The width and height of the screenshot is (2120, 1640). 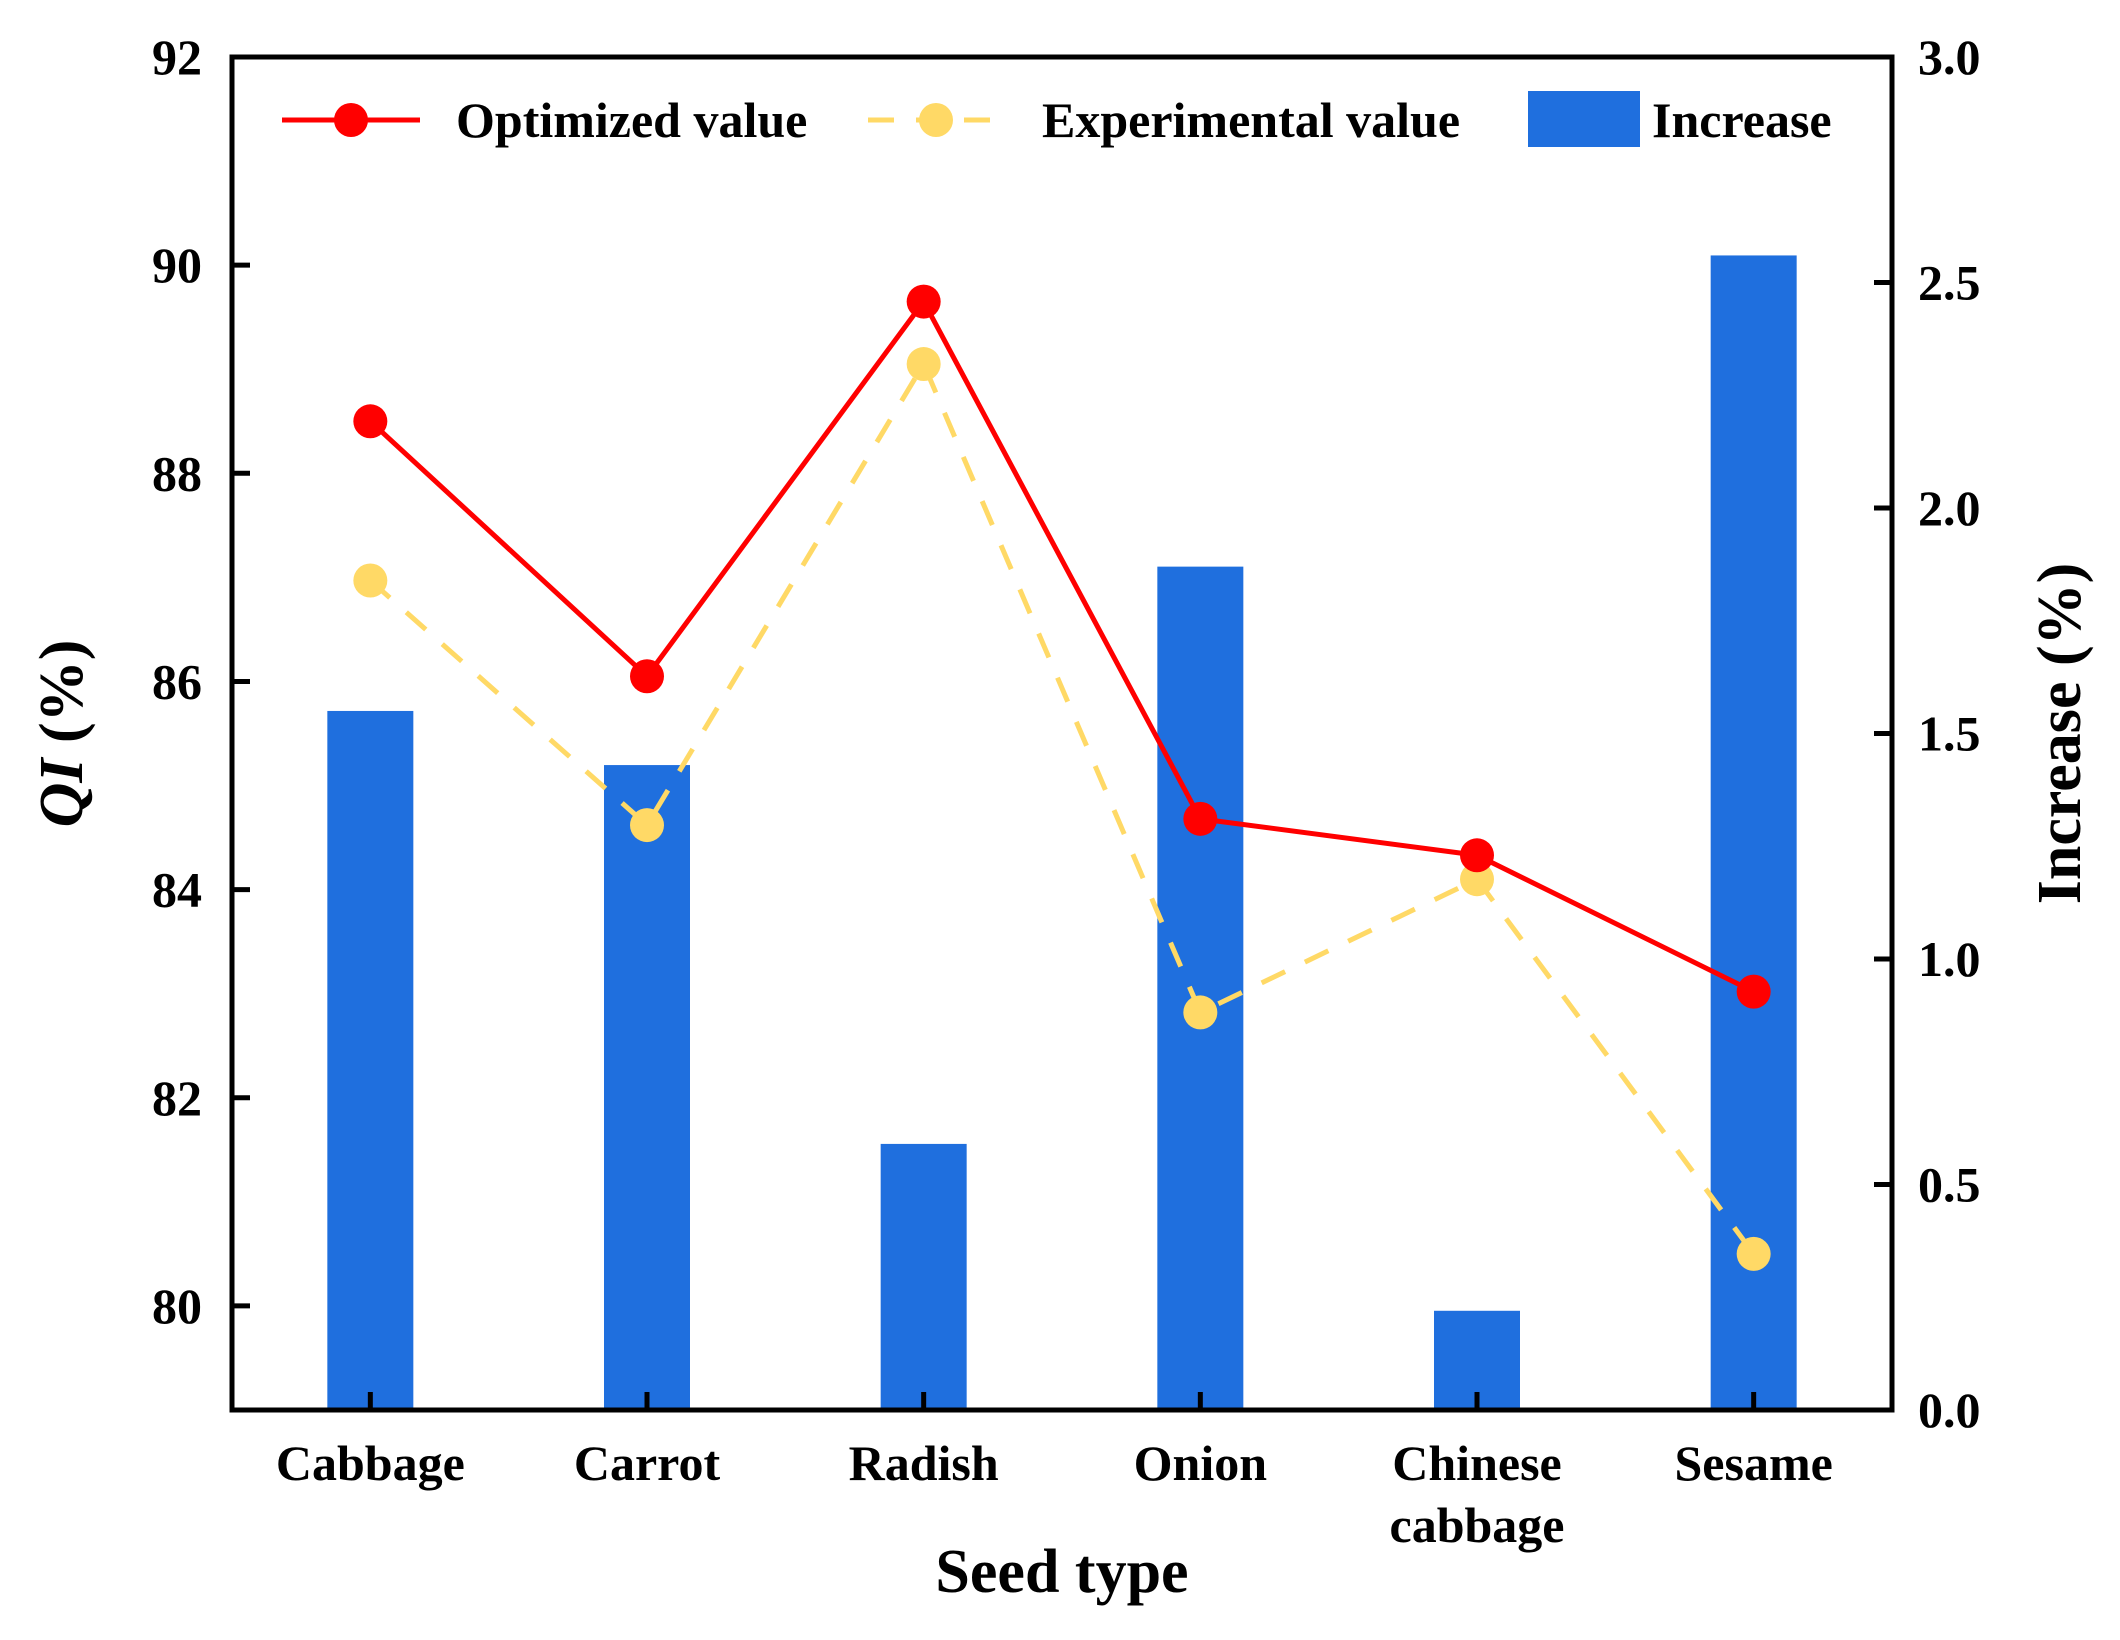 I want to click on legend-experimental-label: Experimental value, so click(x=1251, y=120).